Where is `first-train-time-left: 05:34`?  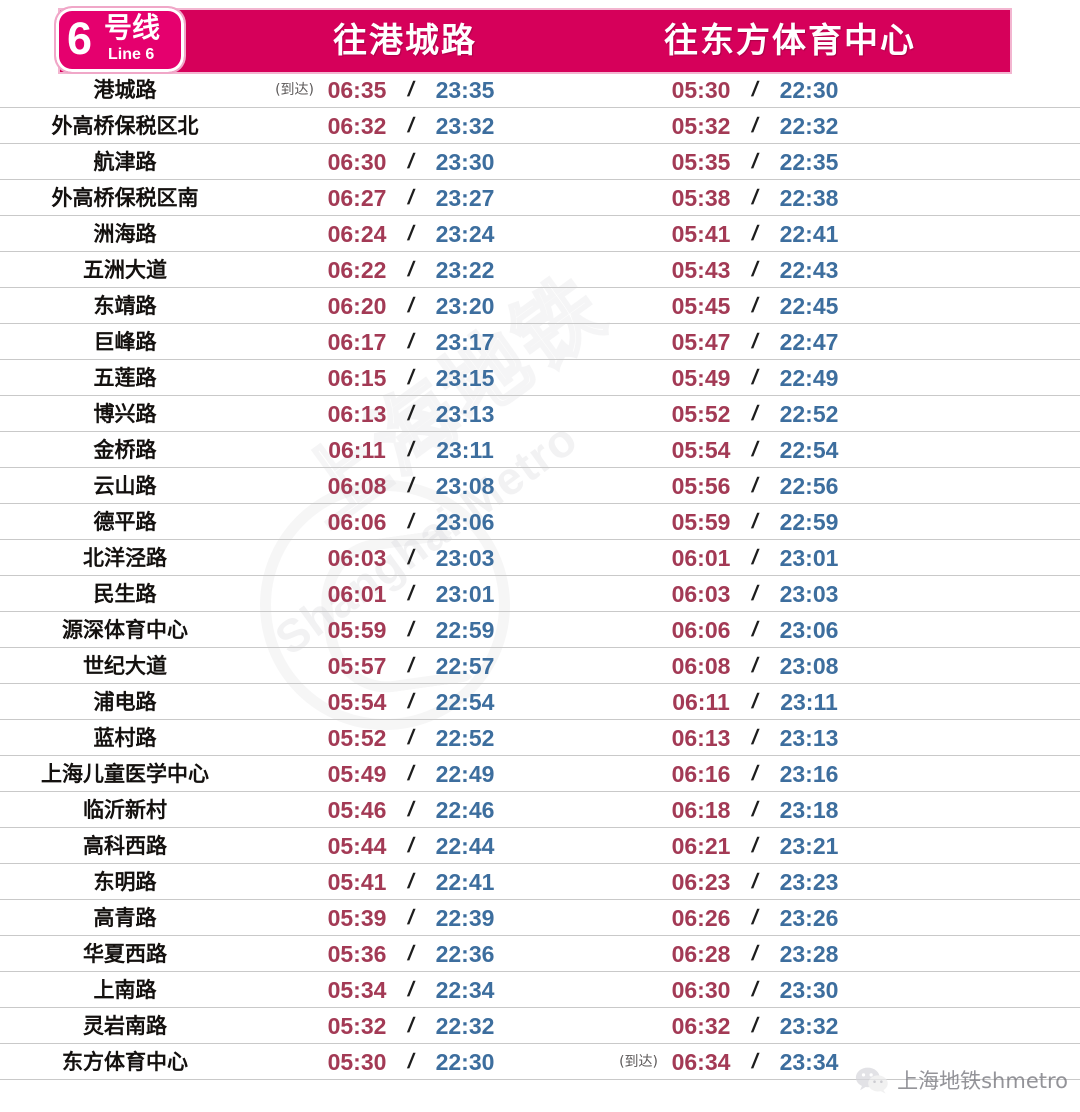
first-train-time-left: 05:34 is located at coordinates (357, 990).